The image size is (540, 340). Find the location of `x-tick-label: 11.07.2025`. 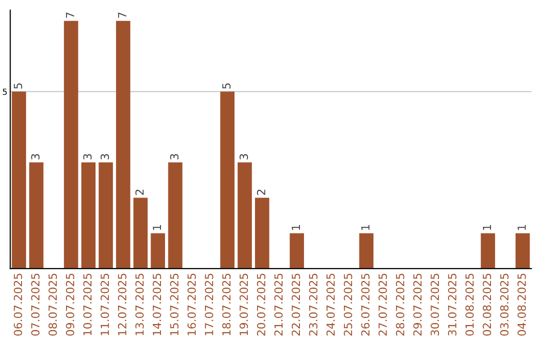

x-tick-label: 11.07.2025 is located at coordinates (105, 305).